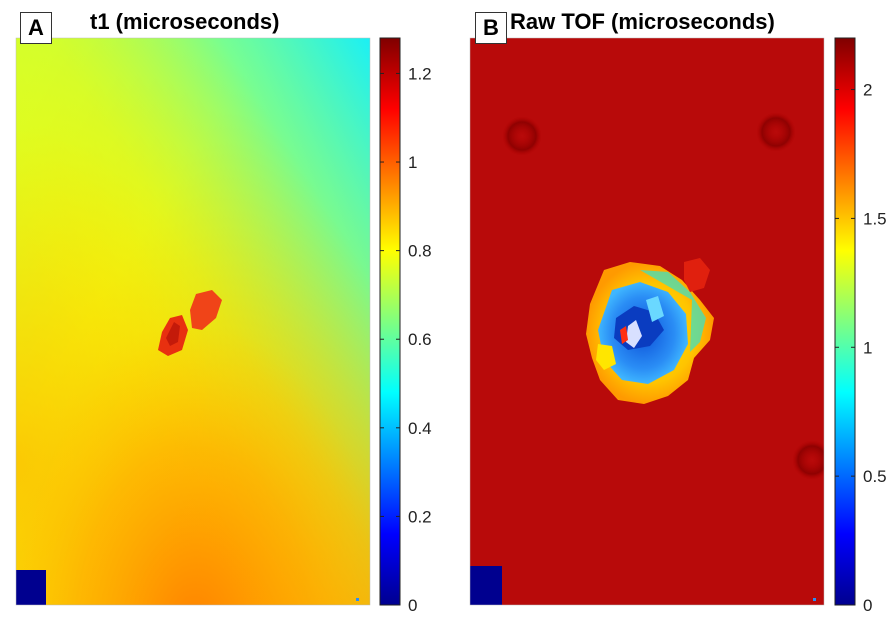  Describe the element at coordinates (861, 348) in the screenshot. I see `panel-b-colorbar-ticks: 0 0.5 1 1.5 2` at that location.